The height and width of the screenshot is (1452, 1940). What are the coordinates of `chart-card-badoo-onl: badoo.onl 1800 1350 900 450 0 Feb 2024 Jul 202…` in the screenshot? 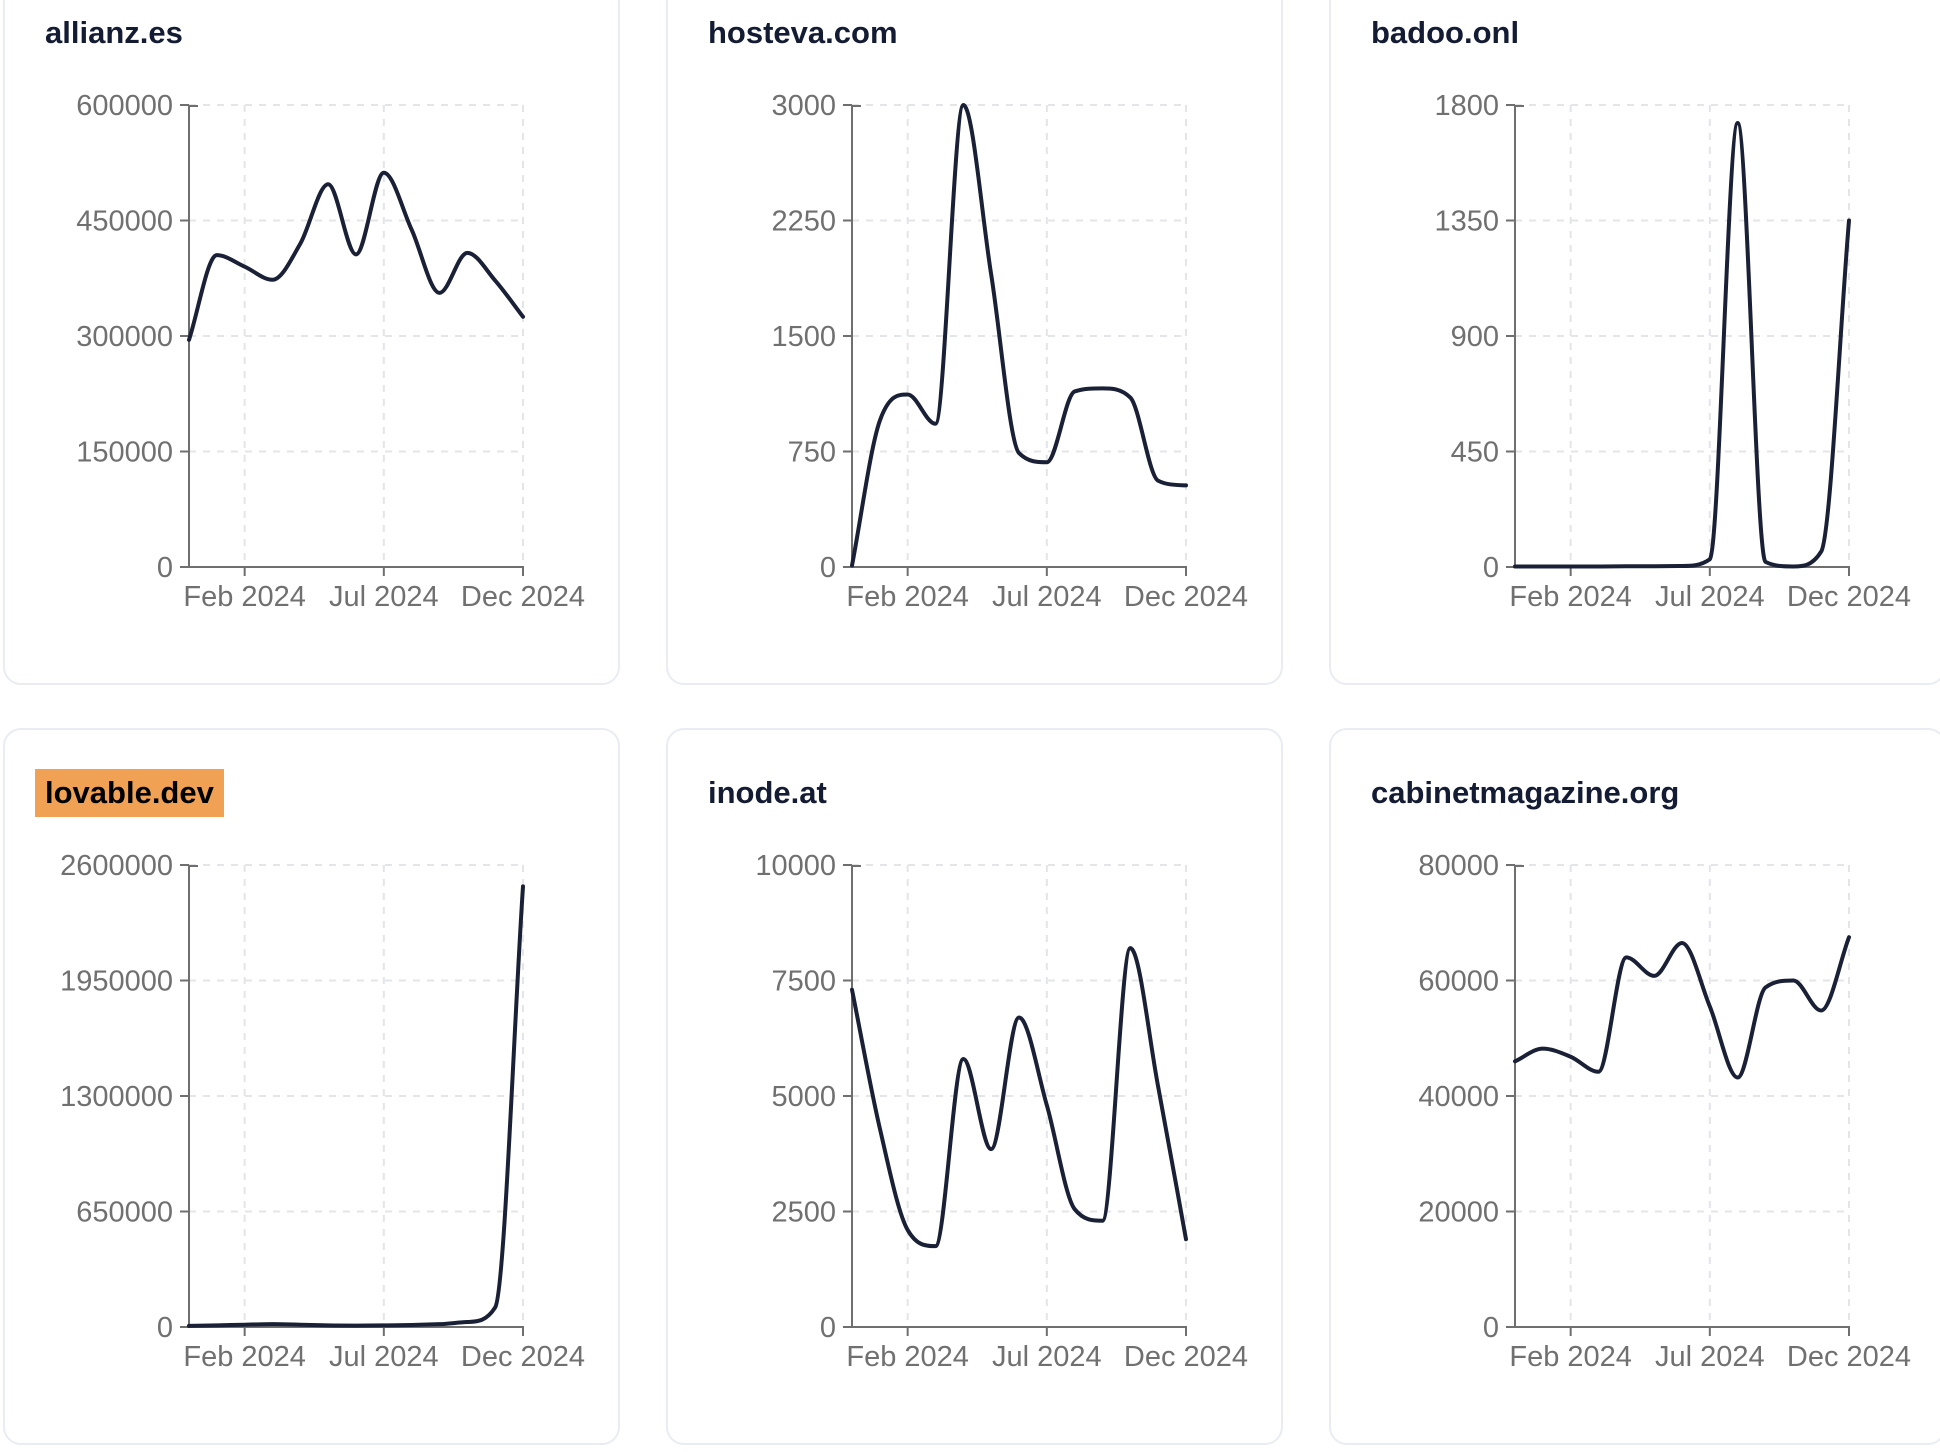 It's located at (1634, 342).